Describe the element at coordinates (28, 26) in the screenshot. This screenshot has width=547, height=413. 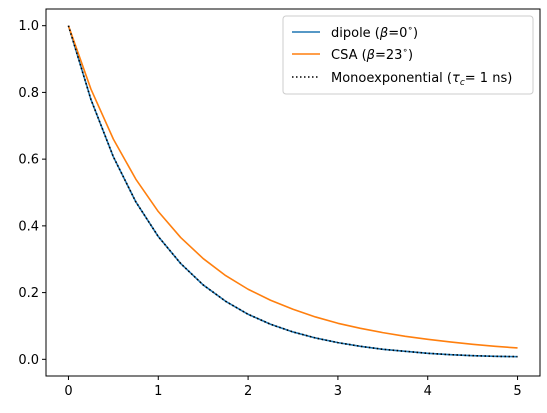
I see `y-tick-label: 1.0` at that location.